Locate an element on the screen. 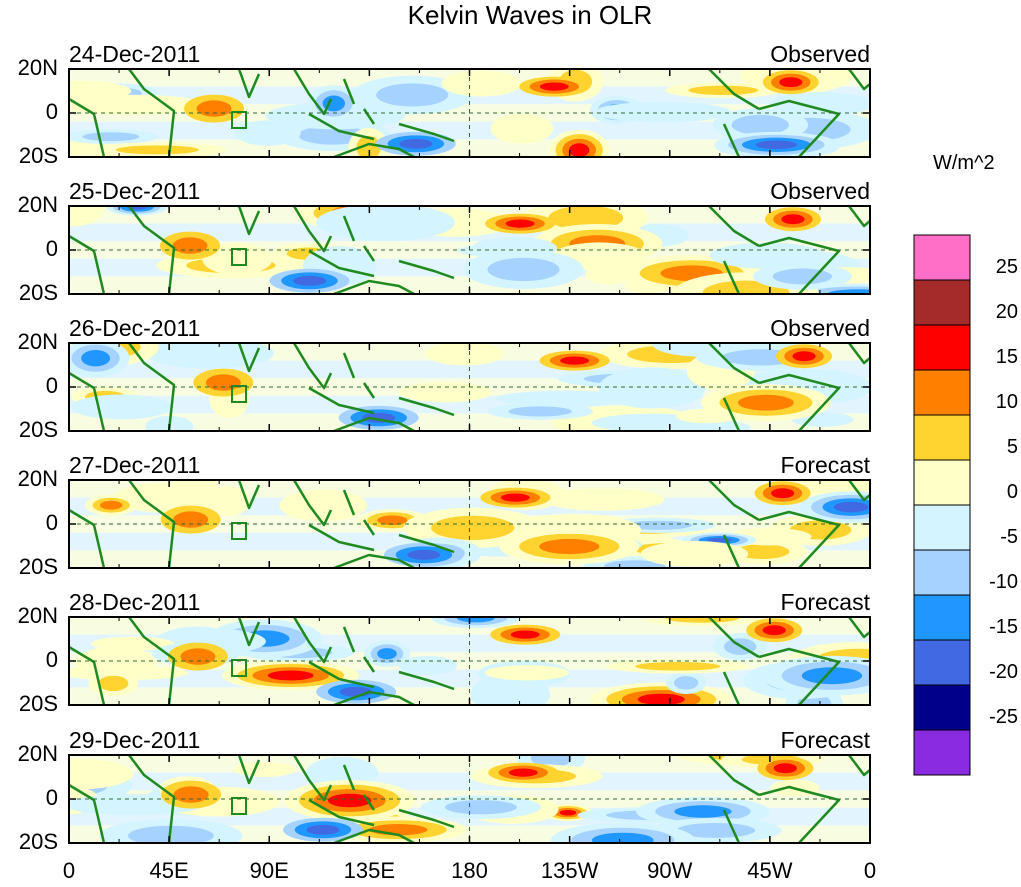  colorbar-units: W/m^2 is located at coordinates (964, 163).